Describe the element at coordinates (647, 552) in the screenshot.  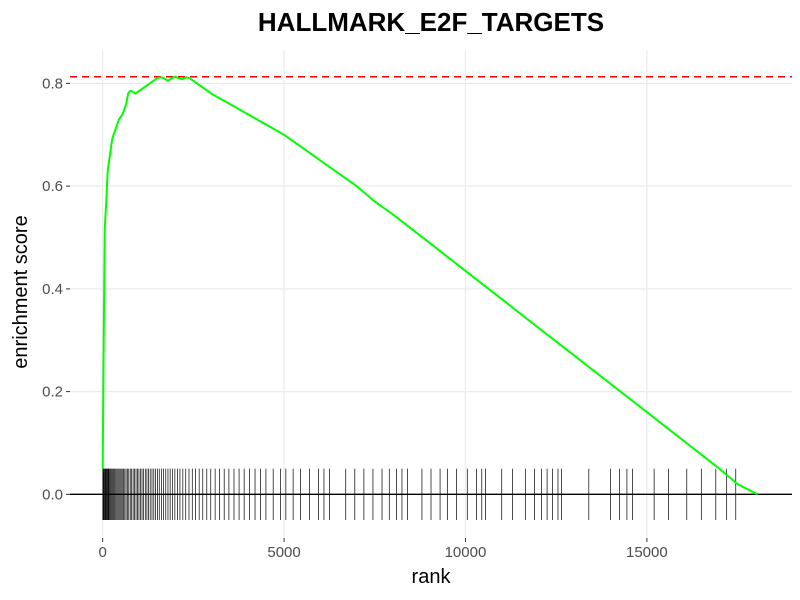
I see `x-tick-label: 15000` at that location.